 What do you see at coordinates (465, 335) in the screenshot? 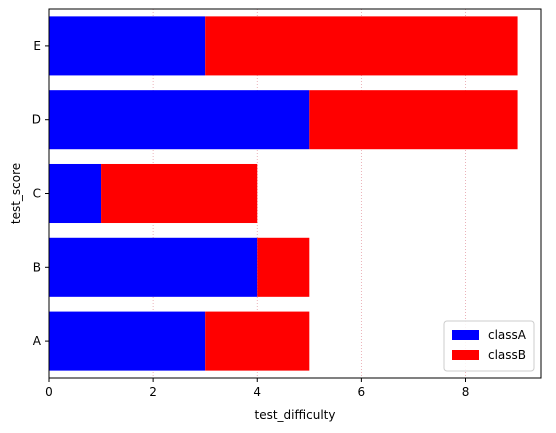
I see `legend-swatch-classA` at bounding box center [465, 335].